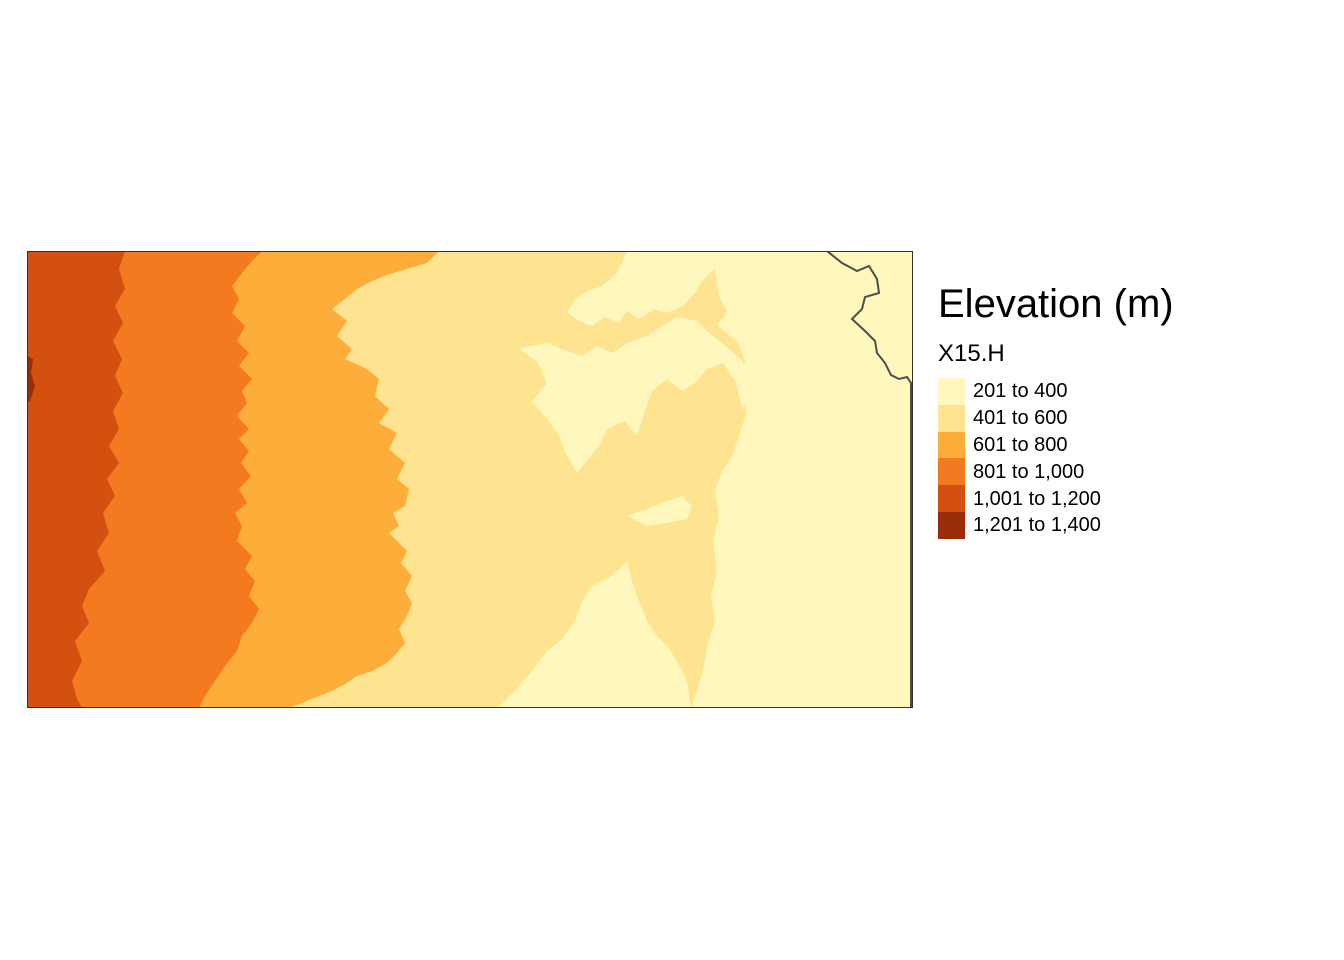 This screenshot has width=1344, height=960. Describe the element at coordinates (633, 395) in the screenshot. I see `elevation-lobe-central` at that location.